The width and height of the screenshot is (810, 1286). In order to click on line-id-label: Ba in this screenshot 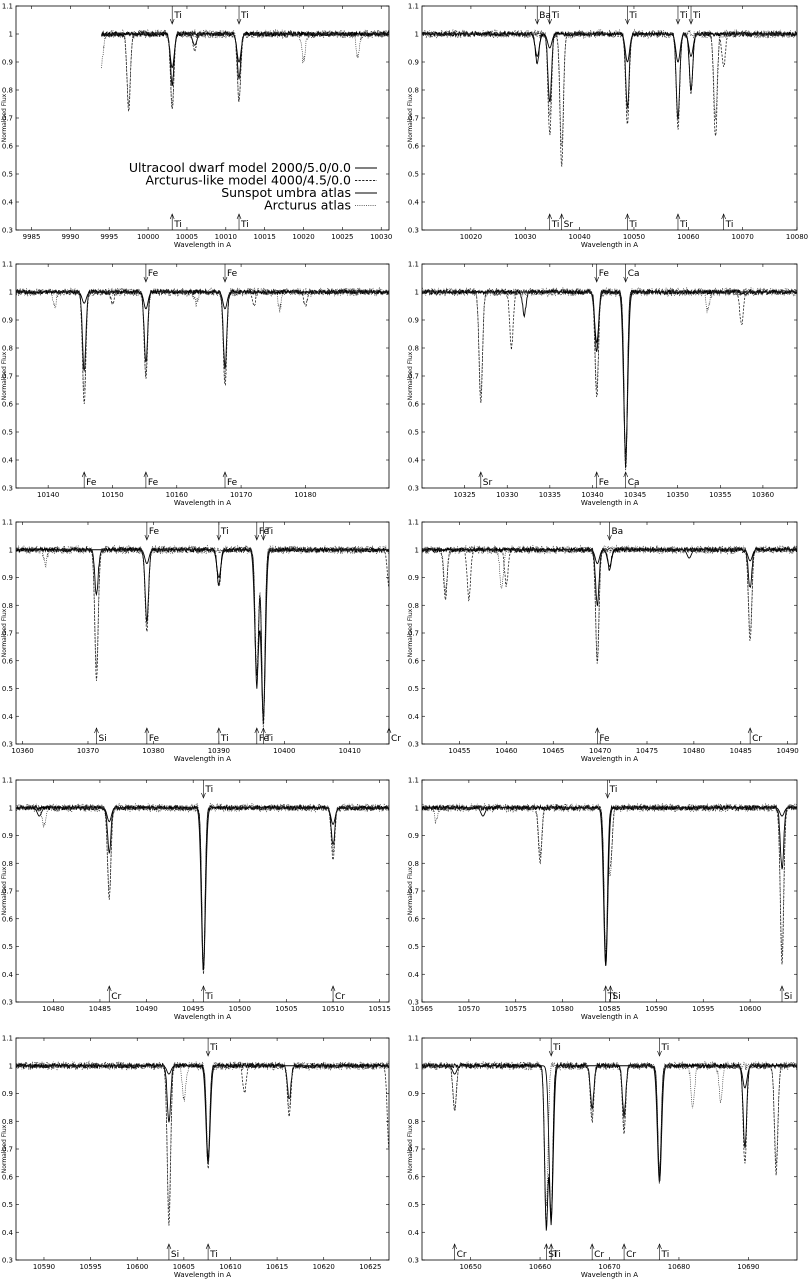, I will do `click(545, 16)`.